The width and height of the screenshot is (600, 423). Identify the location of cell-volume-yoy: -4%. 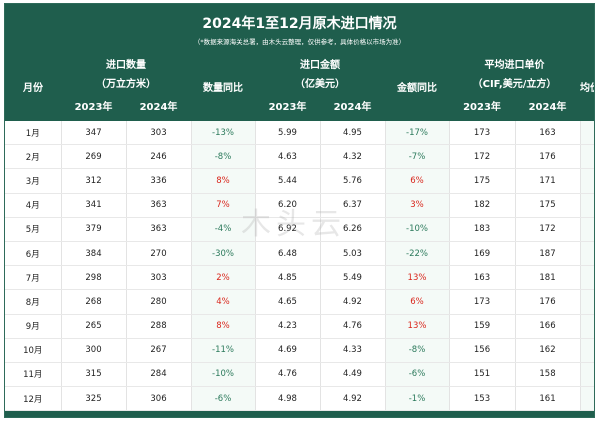
(223, 229).